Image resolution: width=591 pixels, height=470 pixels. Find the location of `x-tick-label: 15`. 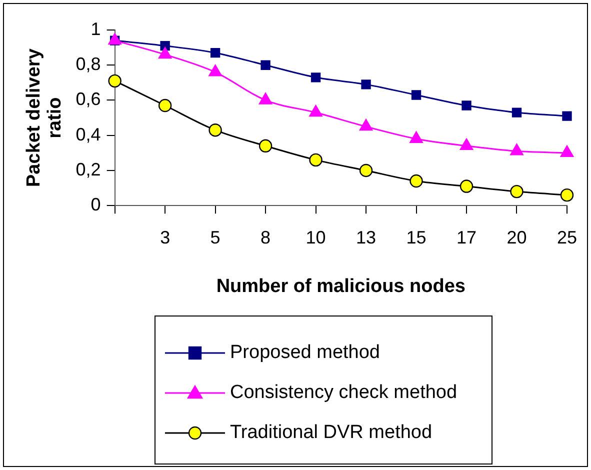

x-tick-label: 15 is located at coordinates (416, 237).